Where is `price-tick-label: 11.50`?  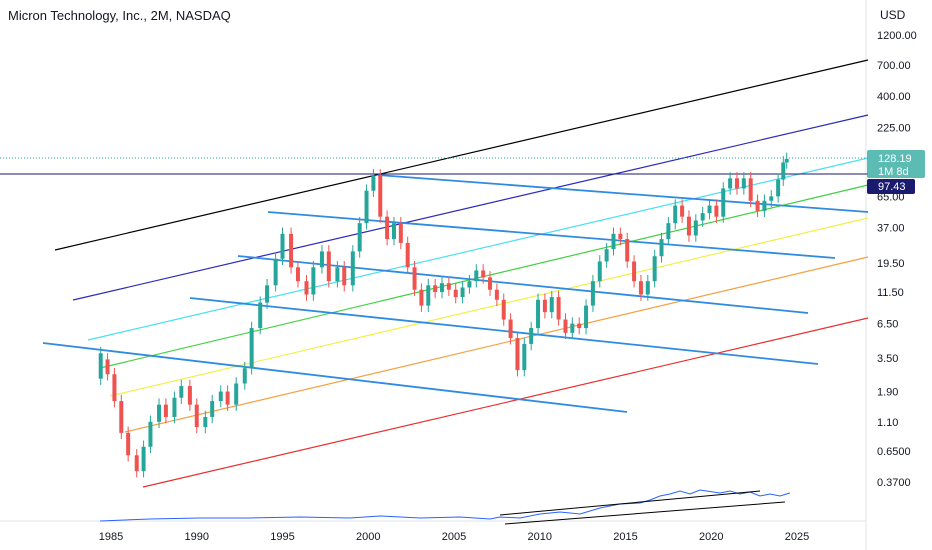
price-tick-label: 11.50 is located at coordinates (890, 293).